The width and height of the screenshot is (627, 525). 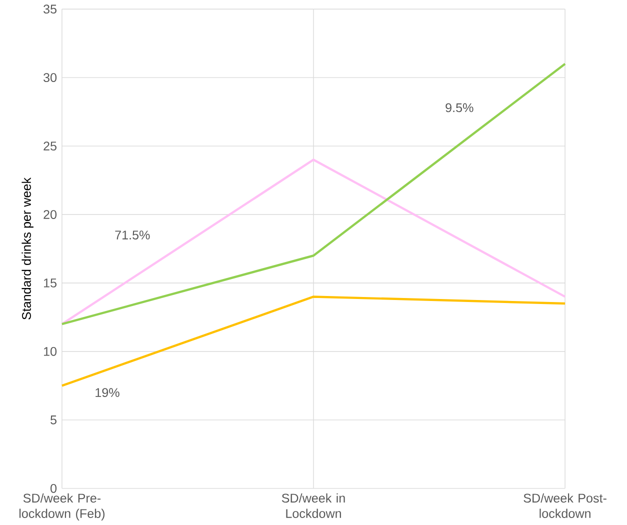 I want to click on y-tick-label: 5, so click(x=53, y=420).